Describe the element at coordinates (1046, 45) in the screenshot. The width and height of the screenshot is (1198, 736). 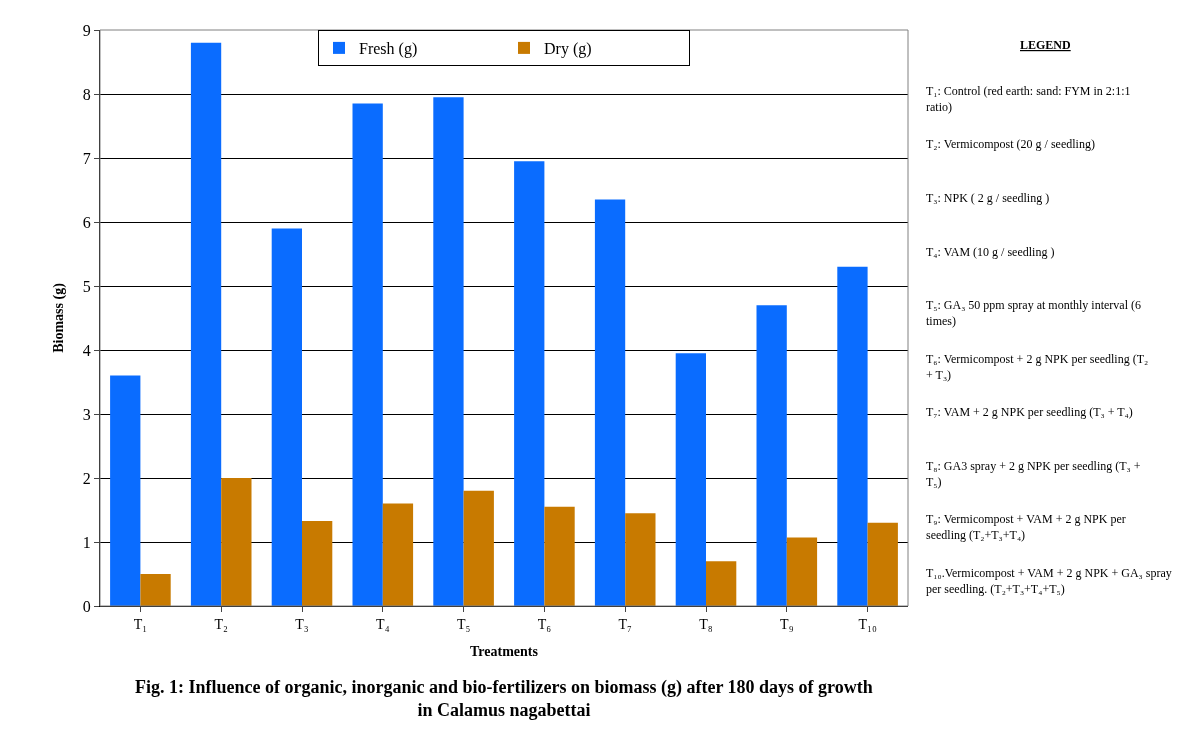
I see `legend-title: LEGEND` at that location.